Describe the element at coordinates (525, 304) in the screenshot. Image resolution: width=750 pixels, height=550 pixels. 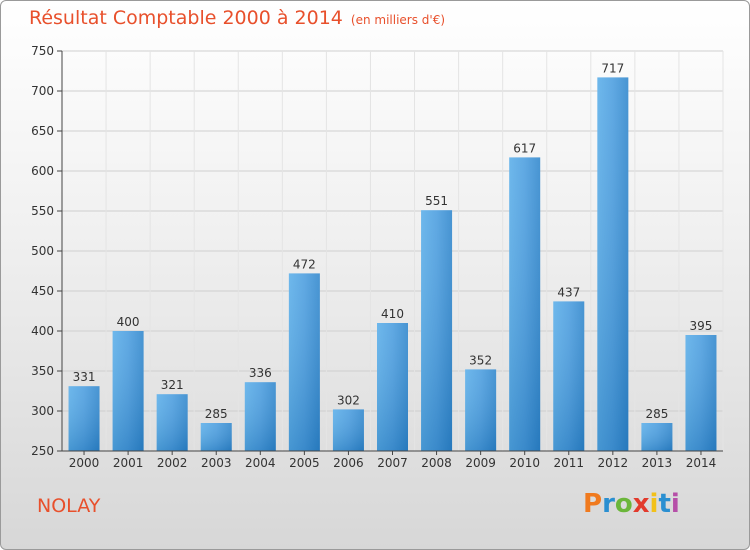
I see `bar-shade-2010` at that location.